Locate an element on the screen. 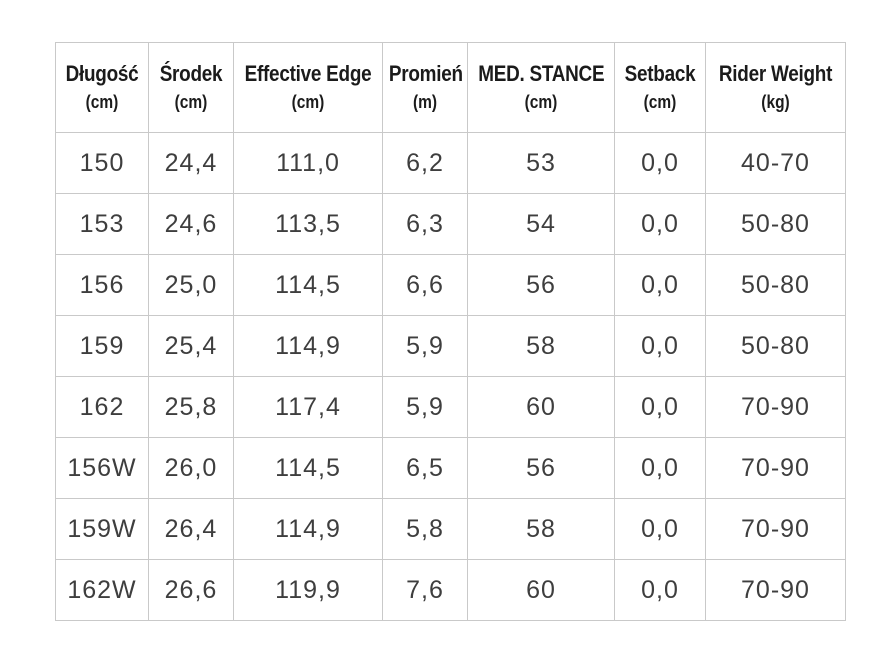  header-label-srodek: Środek is located at coordinates (191, 73).